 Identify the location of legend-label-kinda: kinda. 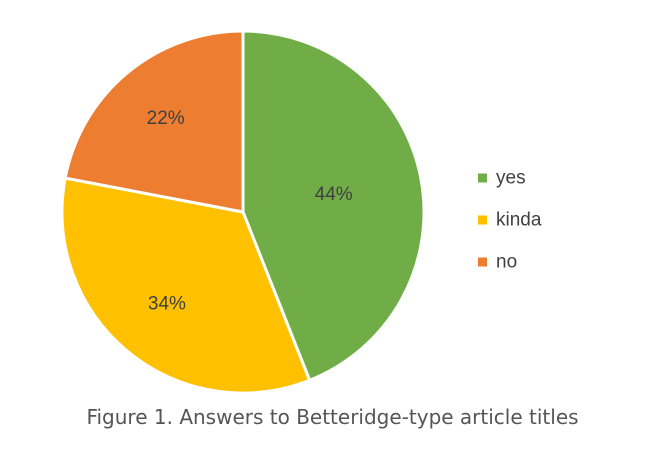
(519, 220).